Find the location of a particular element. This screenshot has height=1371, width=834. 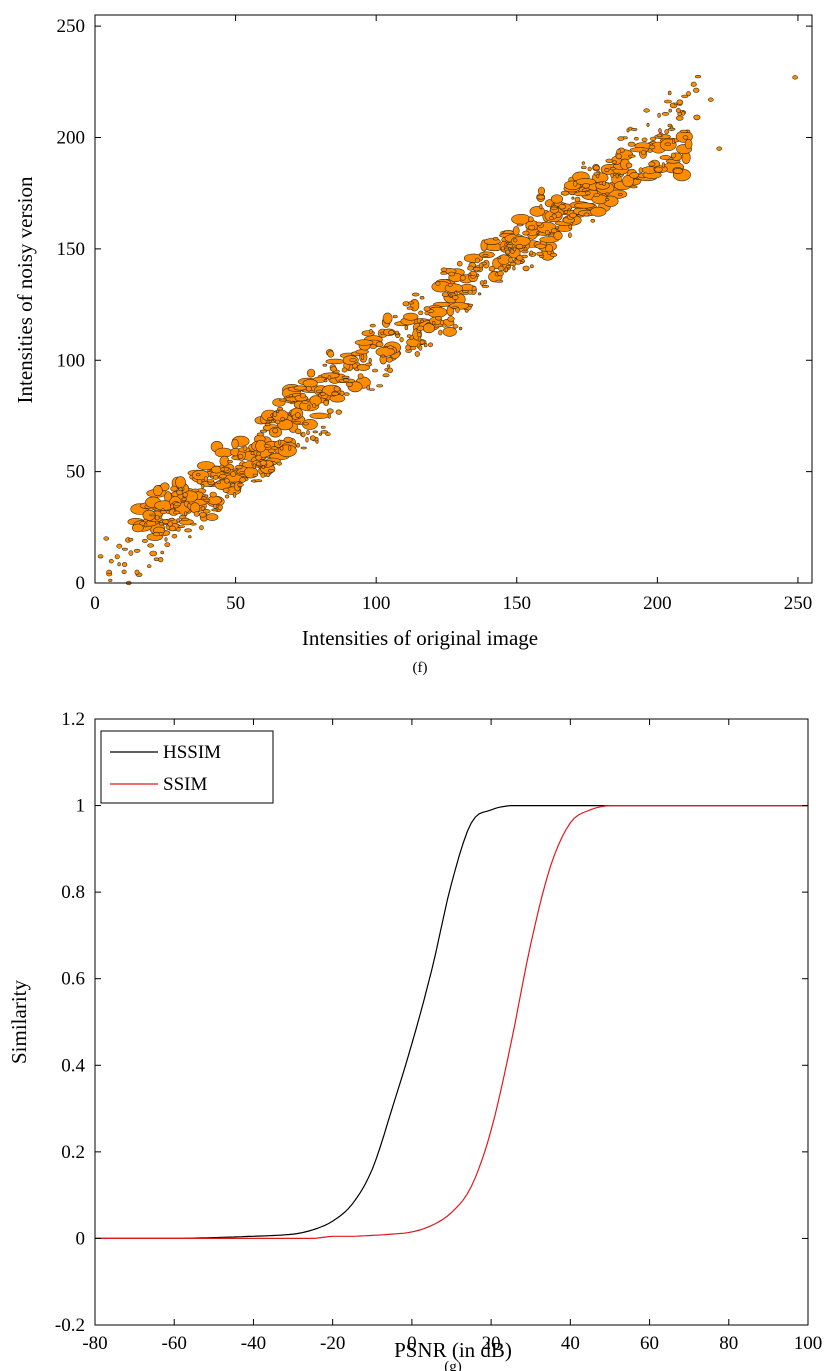

line-x-tick-label: 60 is located at coordinates (649, 1343).